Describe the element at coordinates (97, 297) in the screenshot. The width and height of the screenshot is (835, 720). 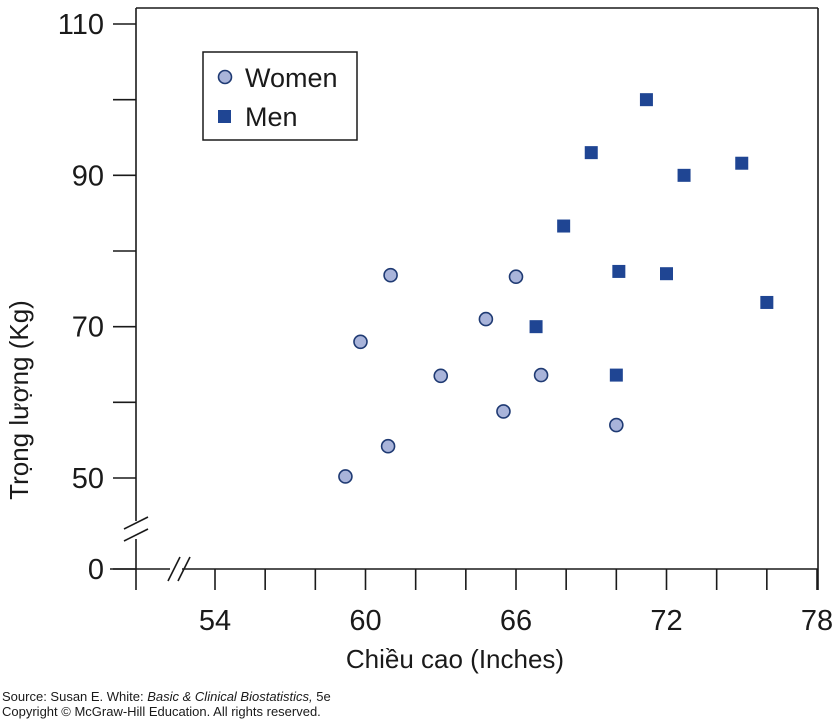
I see `y-axis-ticks: 110 90 70 50 0` at that location.